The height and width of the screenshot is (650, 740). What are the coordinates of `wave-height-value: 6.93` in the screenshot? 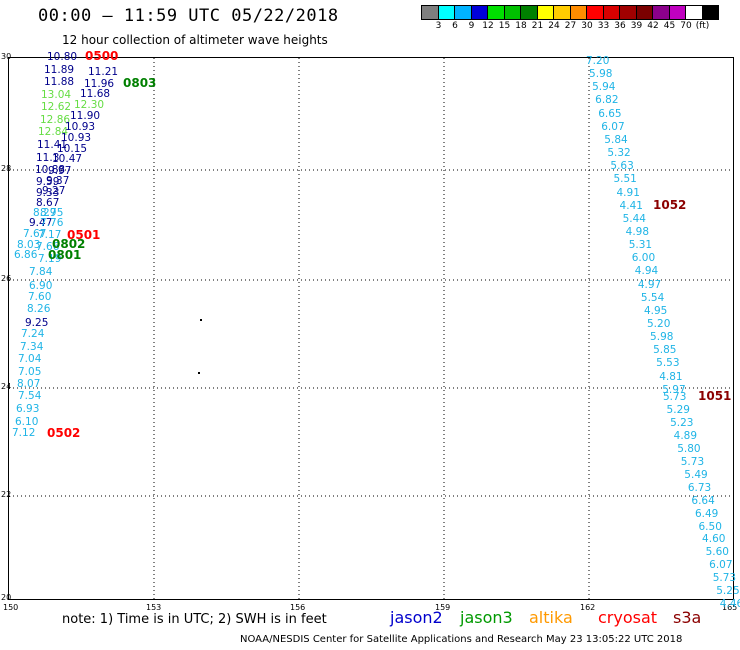 It's located at (28, 409).